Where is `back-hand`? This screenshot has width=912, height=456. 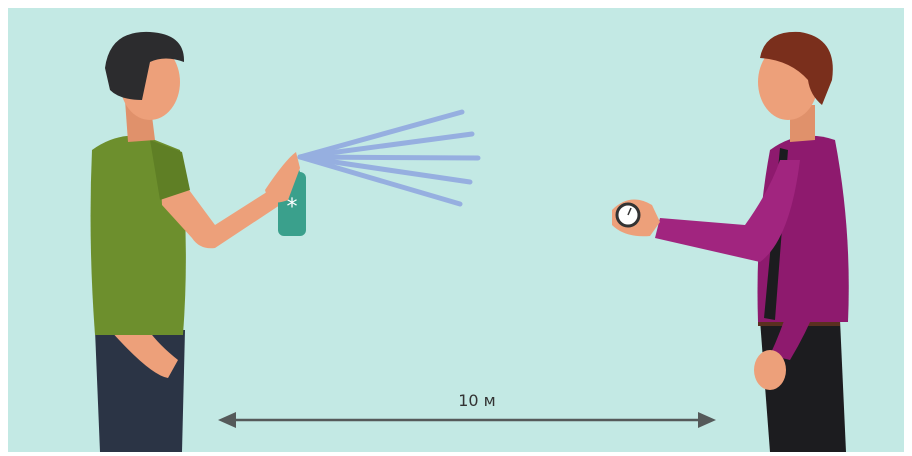
back-hand is located at coordinates (770, 370).